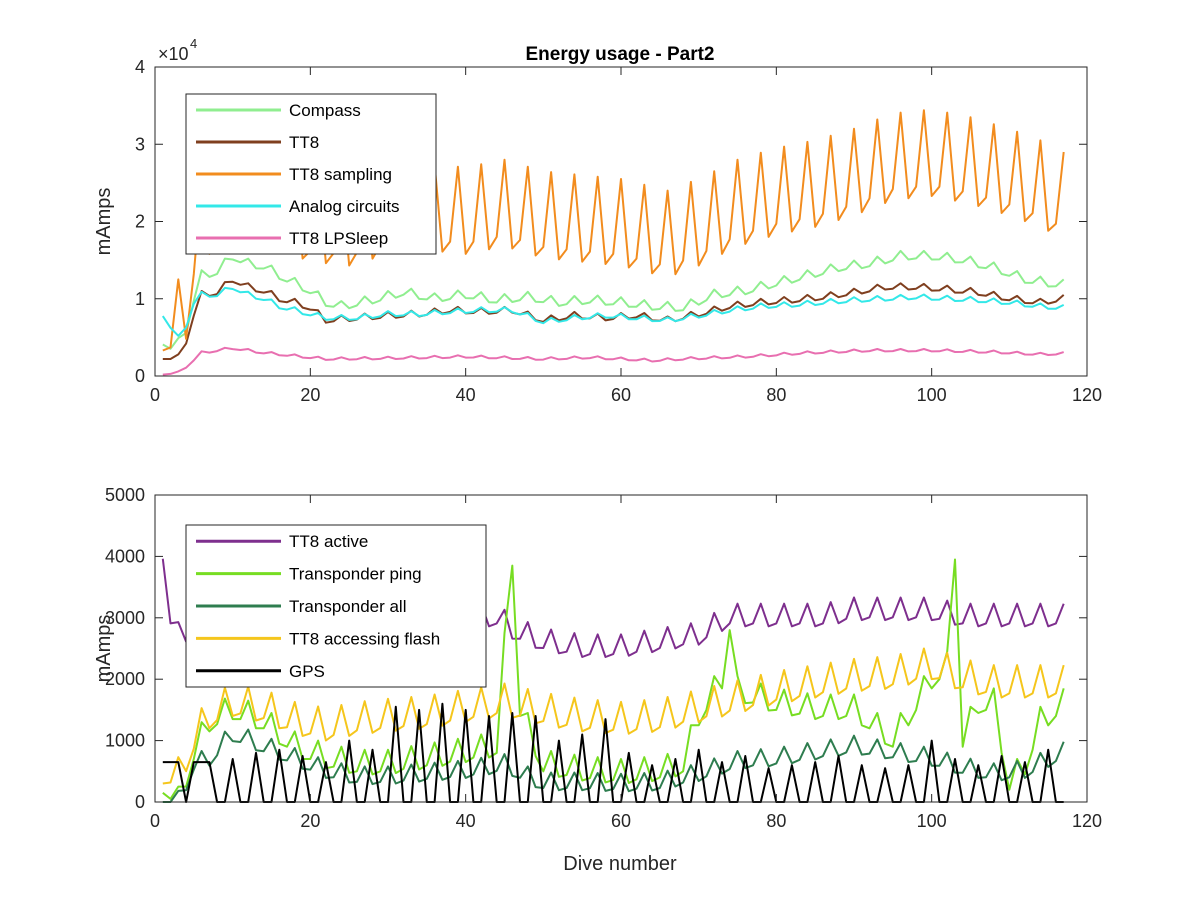  Describe the element at coordinates (140, 144) in the screenshot. I see `y-tick-label: 3` at that location.